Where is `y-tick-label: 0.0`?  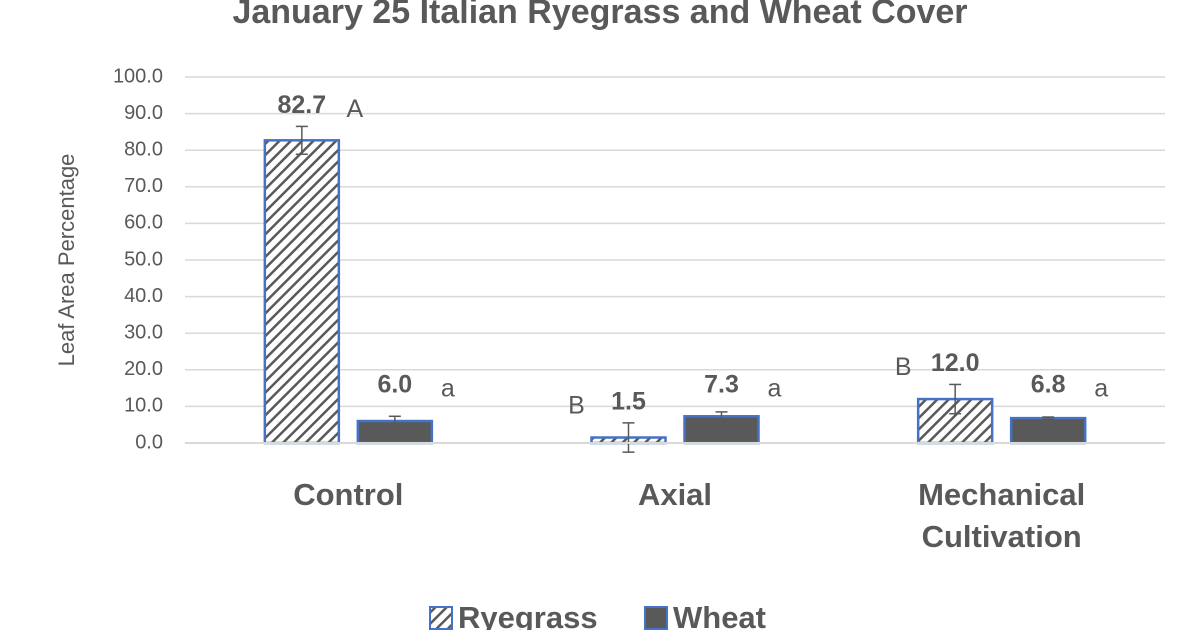
y-tick-label: 0.0 is located at coordinates (149, 442).